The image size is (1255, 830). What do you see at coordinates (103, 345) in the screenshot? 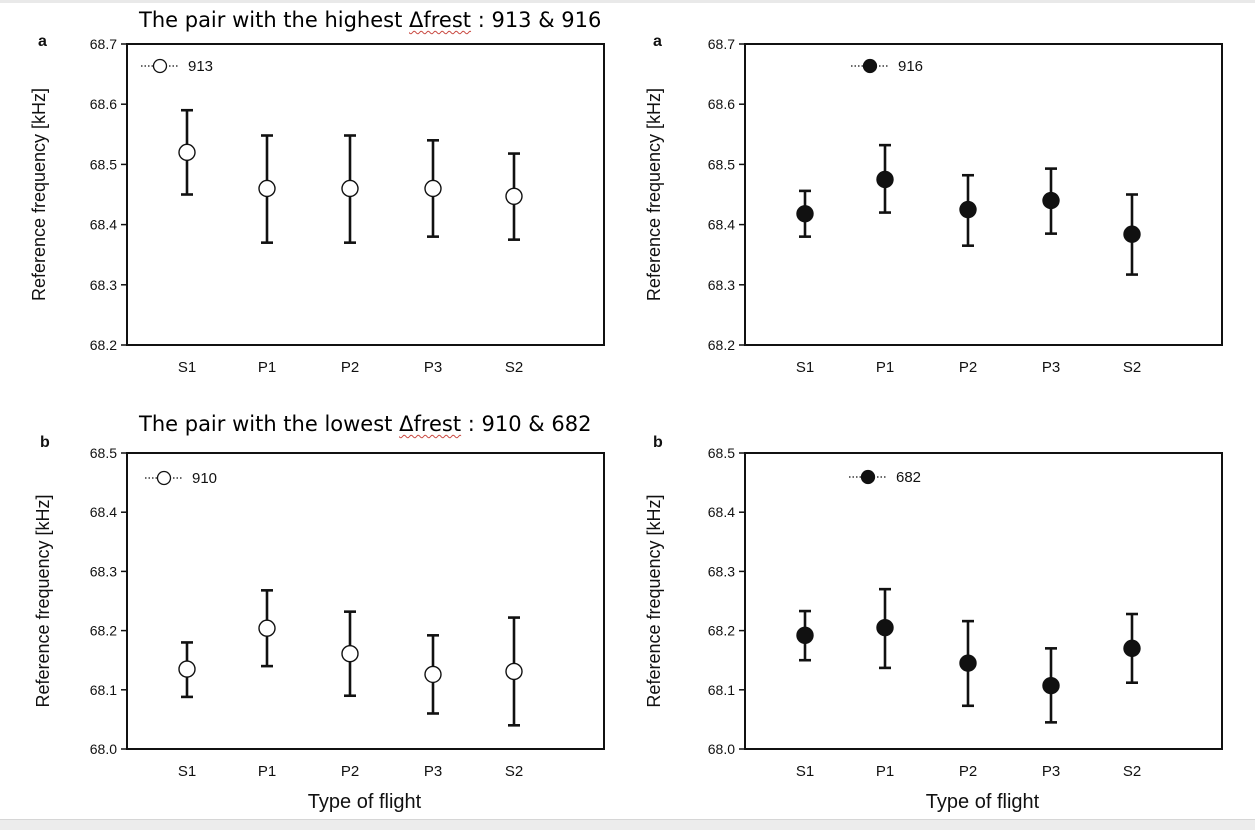
I see `panel-1-ytick-label: 68.2` at bounding box center [103, 345].